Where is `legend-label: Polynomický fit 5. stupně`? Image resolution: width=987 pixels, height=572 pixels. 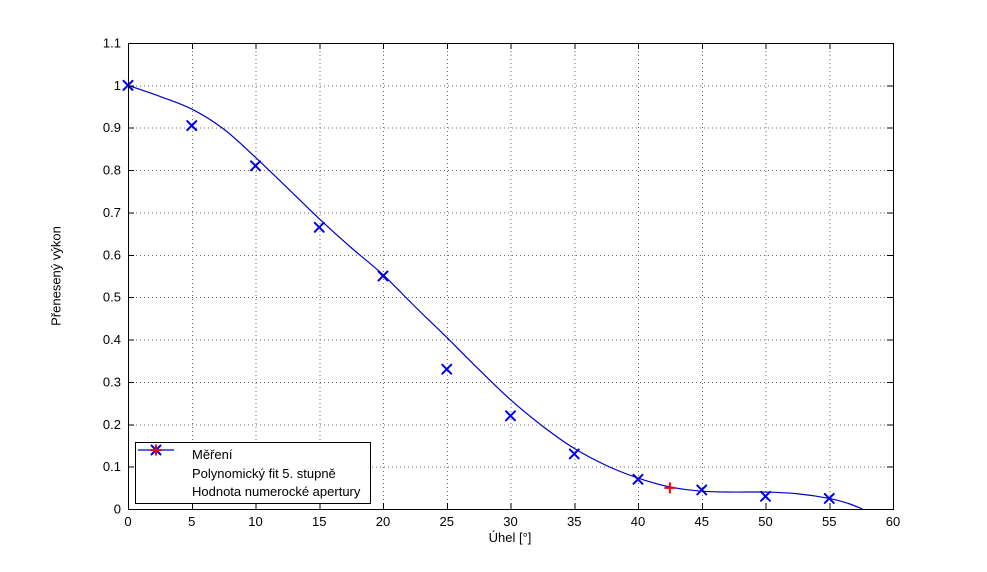 legend-label: Polynomický fit 5. stupně is located at coordinates (264, 473).